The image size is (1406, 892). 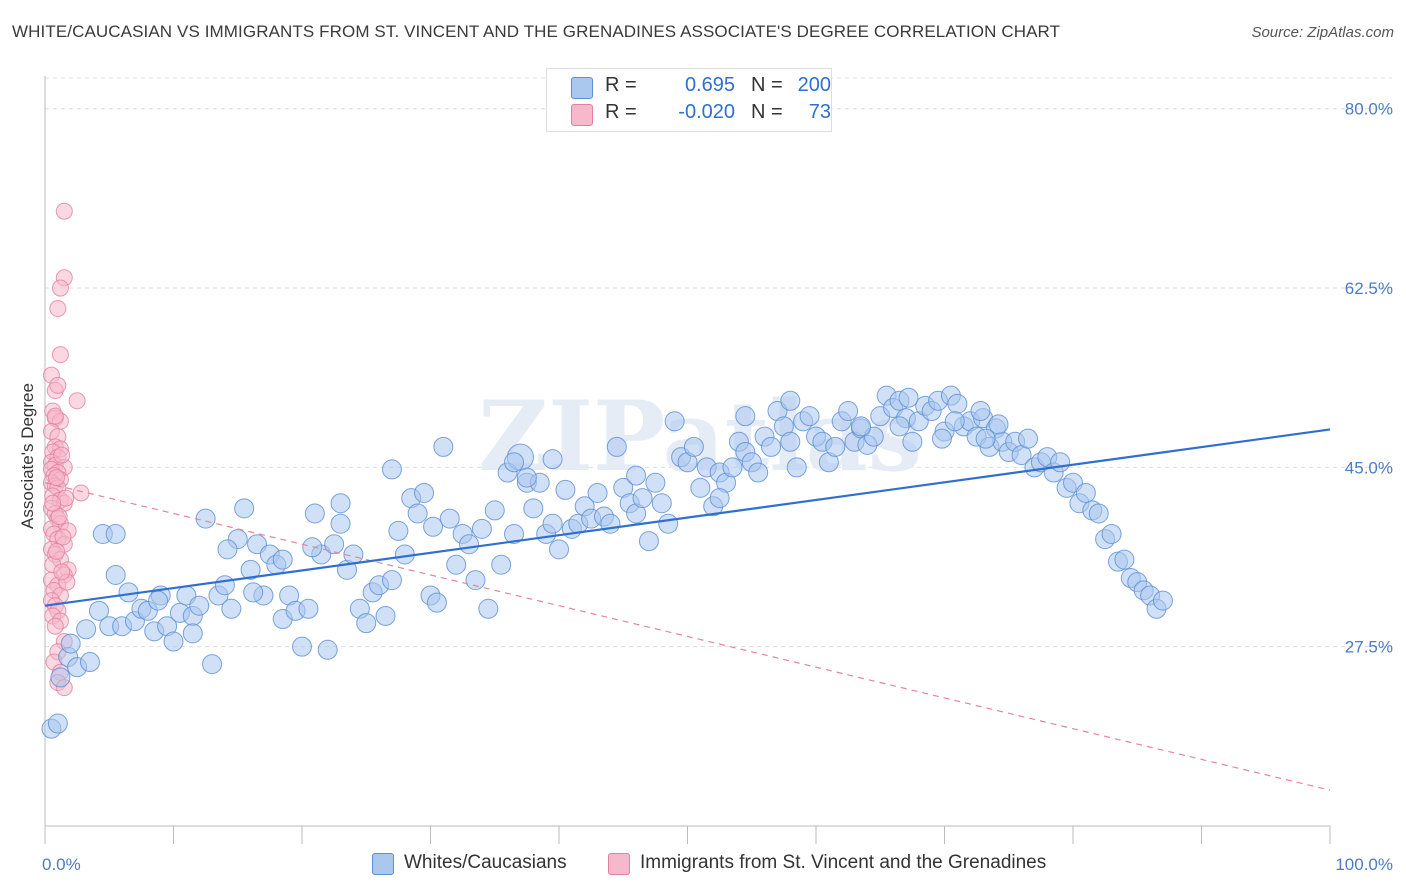 I want to click on legend-n-value: 200, so click(x=814, y=85).